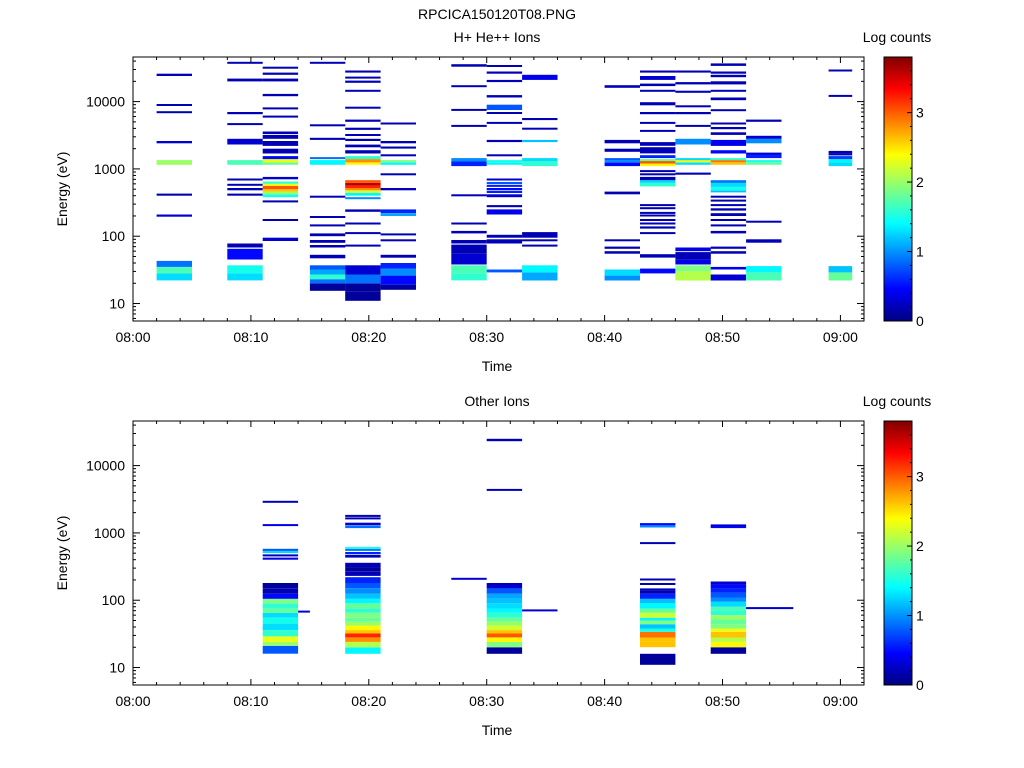 The height and width of the screenshot is (768, 1024). What do you see at coordinates (604, 701) in the screenshot?
I see `x-tick-label: 08:40` at bounding box center [604, 701].